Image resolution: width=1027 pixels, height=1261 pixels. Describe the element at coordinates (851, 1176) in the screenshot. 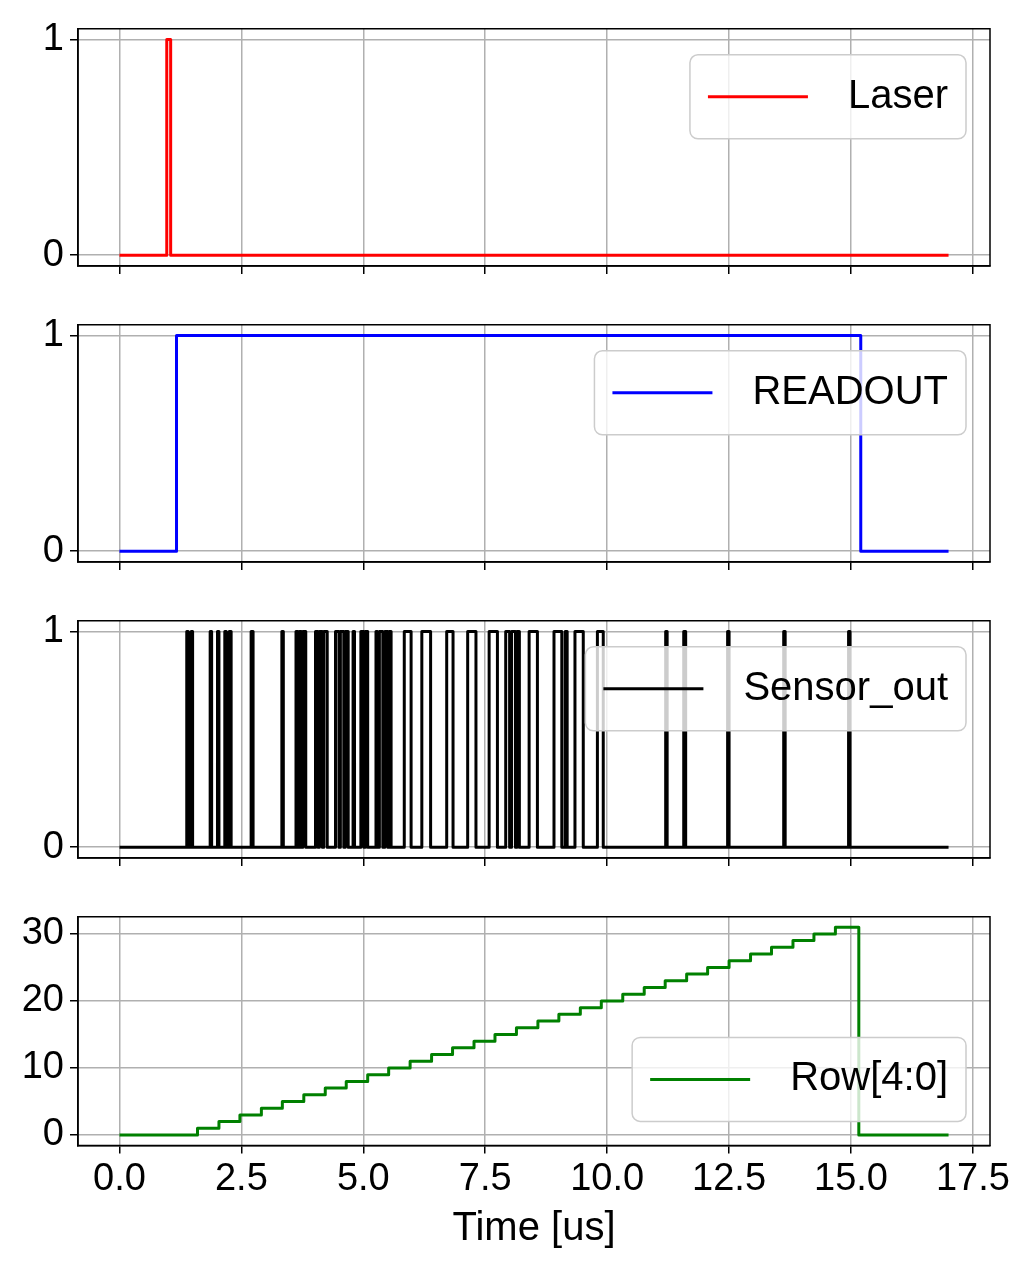

I see `x-tick-label: 15.0` at that location.